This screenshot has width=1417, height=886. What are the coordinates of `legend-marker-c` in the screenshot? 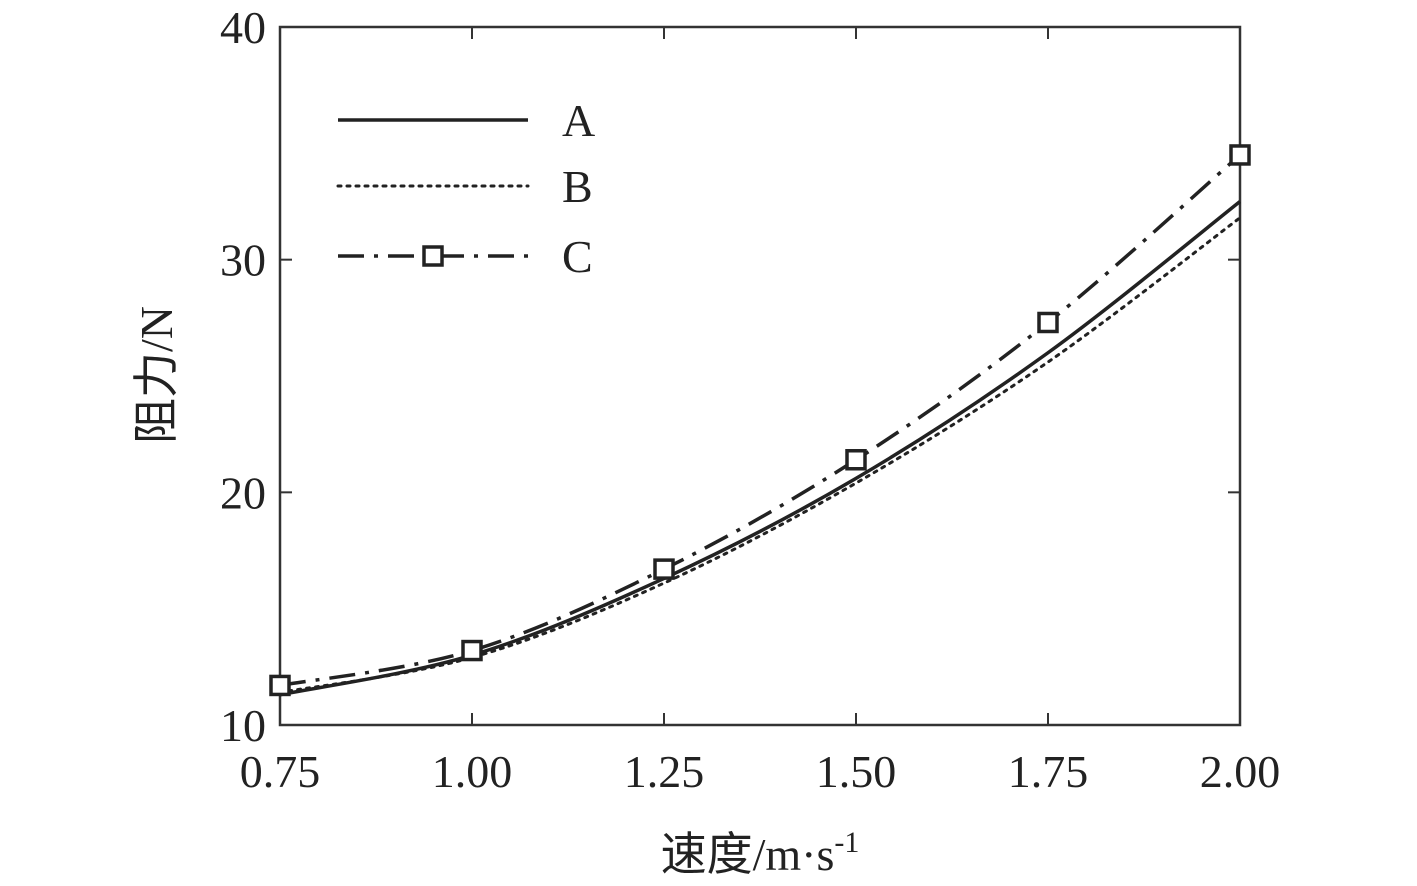 It's located at (433, 256).